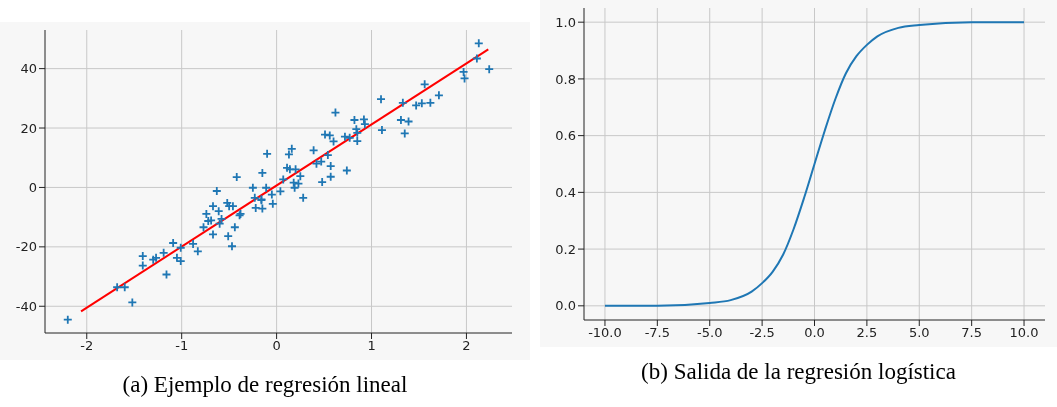 The height and width of the screenshot is (407, 1057). Describe the element at coordinates (605, 333) in the screenshot. I see `x-tick-label: -10.0` at that location.